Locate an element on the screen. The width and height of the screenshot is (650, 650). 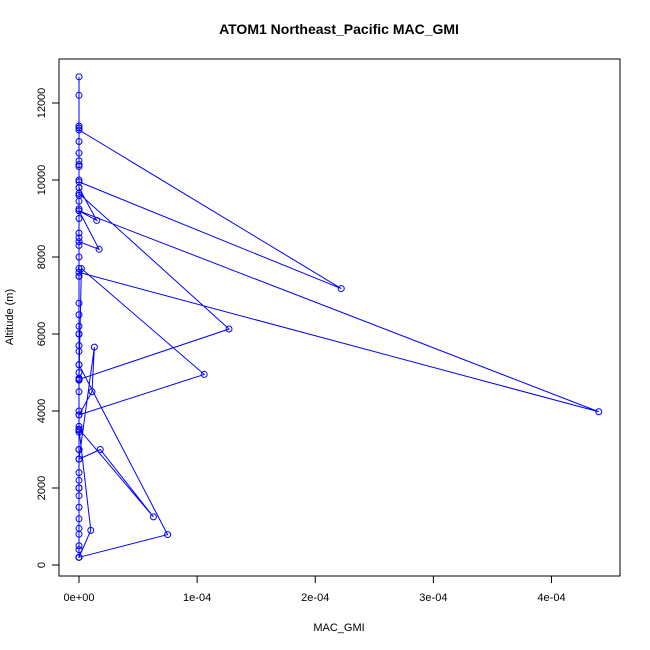
y-axis-label: Altitude (m) is located at coordinates (10, 317).